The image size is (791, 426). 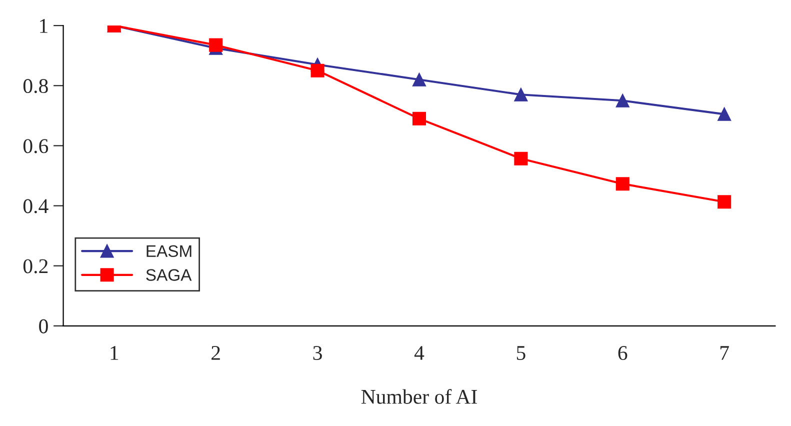 What do you see at coordinates (724, 353) in the screenshot?
I see `x-tick-label: 7` at bounding box center [724, 353].